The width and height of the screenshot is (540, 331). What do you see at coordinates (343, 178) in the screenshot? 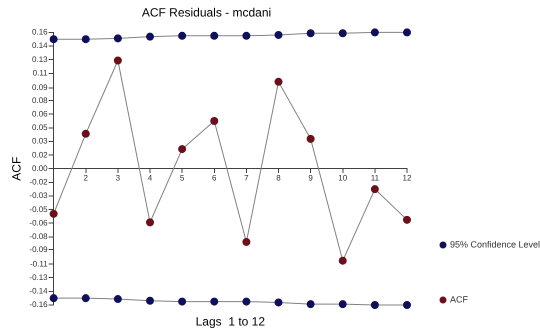
I see `x-tick-label: 10` at bounding box center [343, 178].